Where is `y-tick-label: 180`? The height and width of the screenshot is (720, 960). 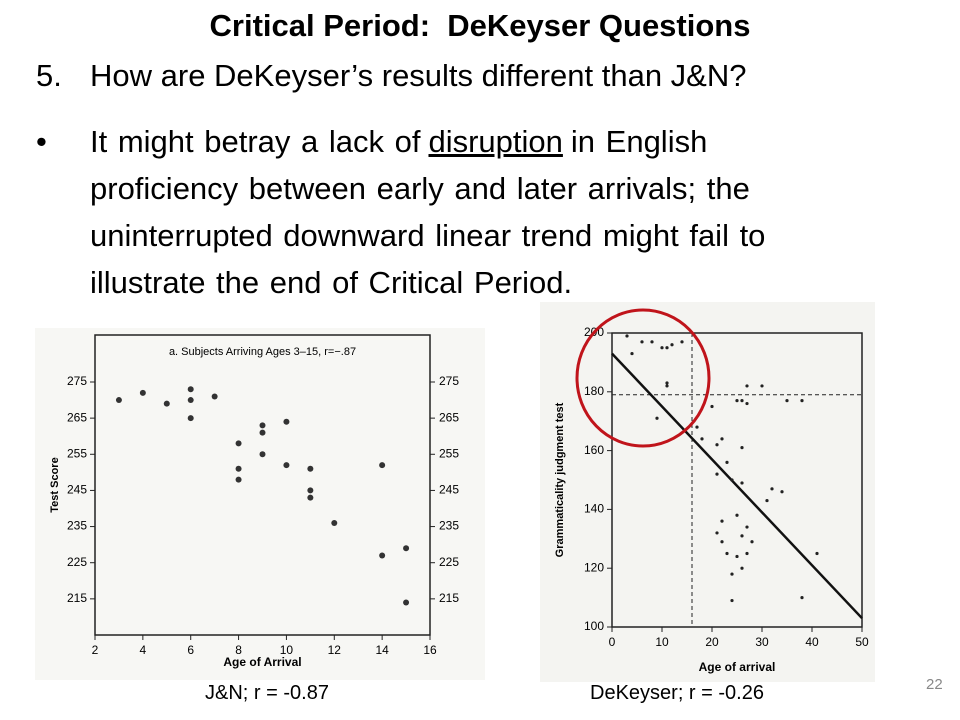
y-tick-label: 180 is located at coordinates (594, 391).